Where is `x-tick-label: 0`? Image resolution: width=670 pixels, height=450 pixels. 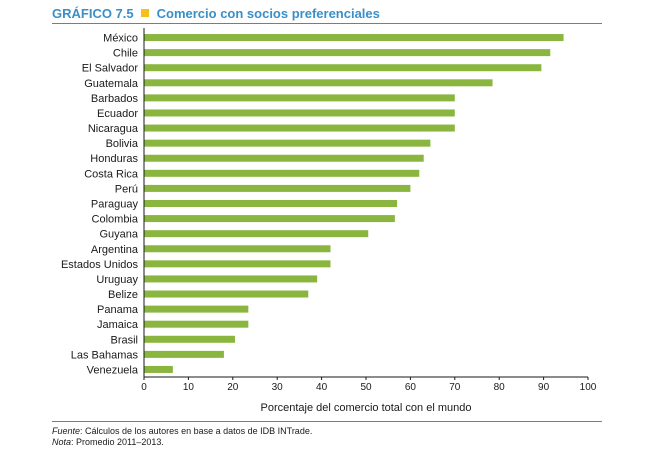 x-tick-label: 0 is located at coordinates (144, 387).